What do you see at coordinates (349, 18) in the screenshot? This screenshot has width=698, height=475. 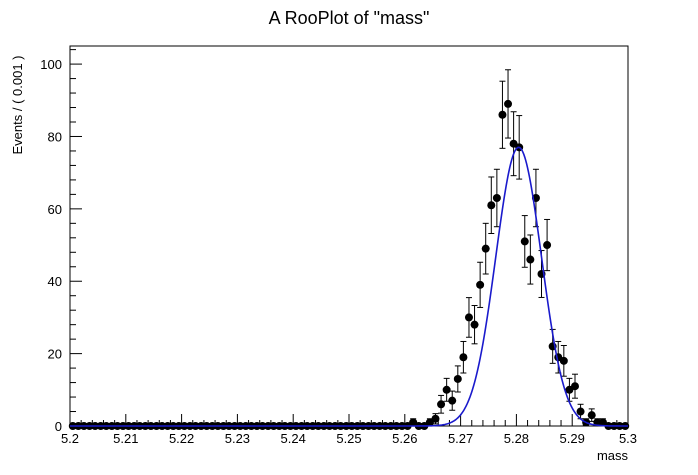 I see `chart-title: A RooPlot of "mass"` at bounding box center [349, 18].